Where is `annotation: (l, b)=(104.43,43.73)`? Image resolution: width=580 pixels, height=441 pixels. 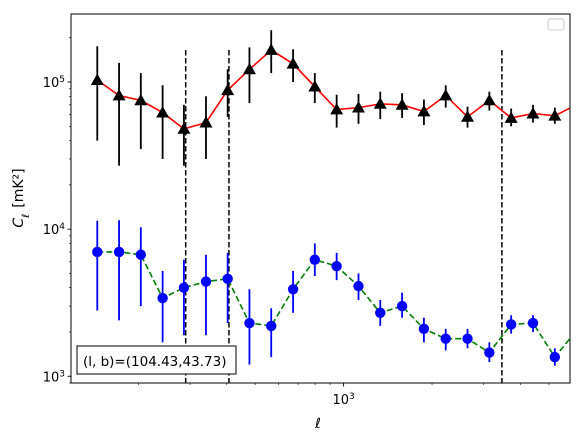 annotation: (l, b)=(104.43,43.73) is located at coordinates (156, 360).